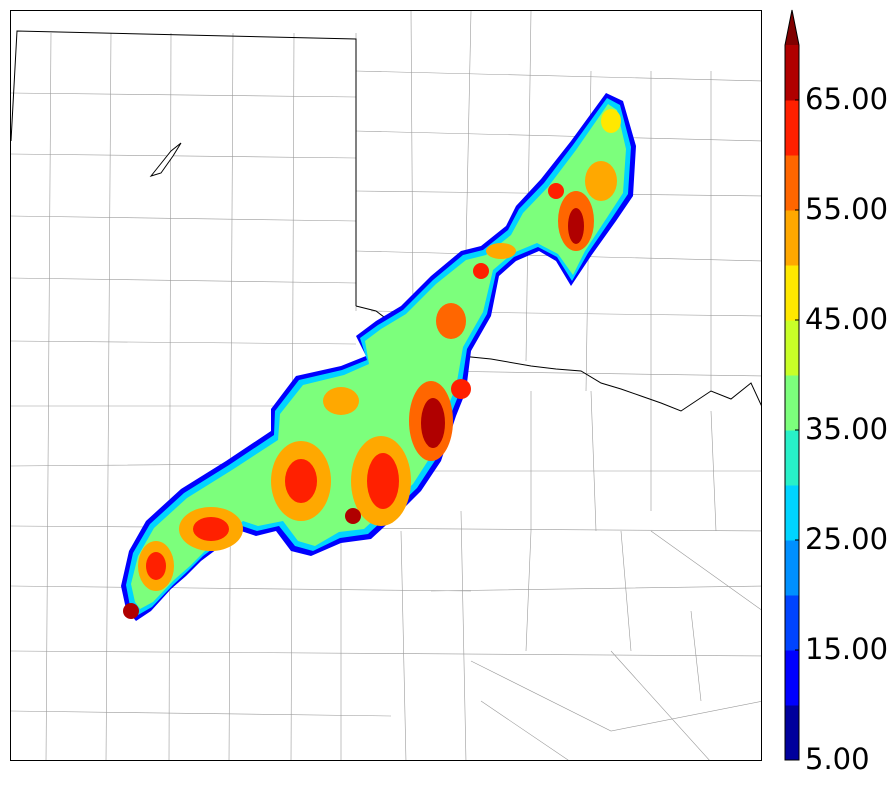 The width and height of the screenshot is (894, 785). I want to click on colorbar-extend-arrow, so click(792, 27).